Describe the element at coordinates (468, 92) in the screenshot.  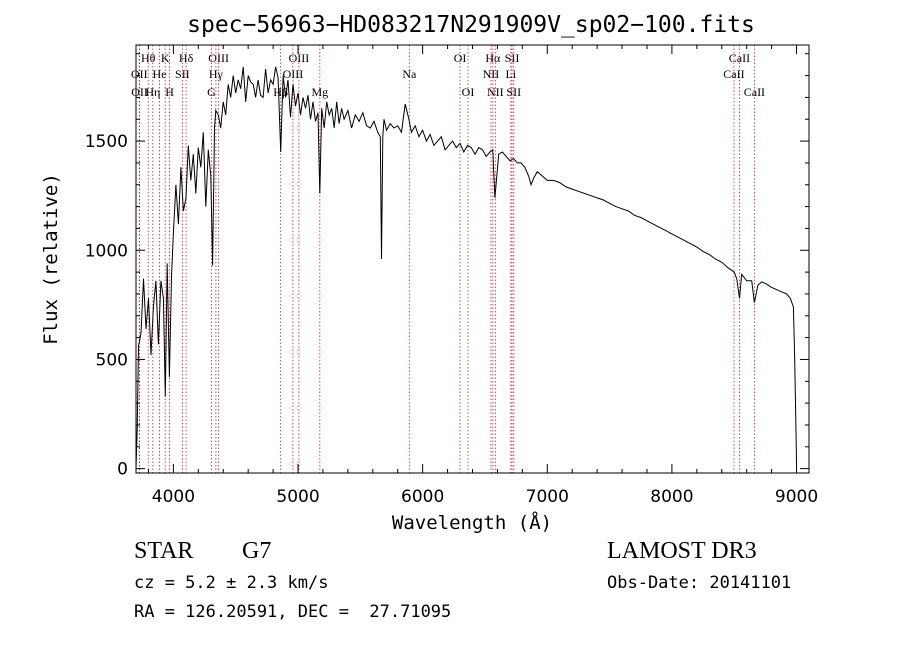
I see `marker-label-18: OI` at that location.